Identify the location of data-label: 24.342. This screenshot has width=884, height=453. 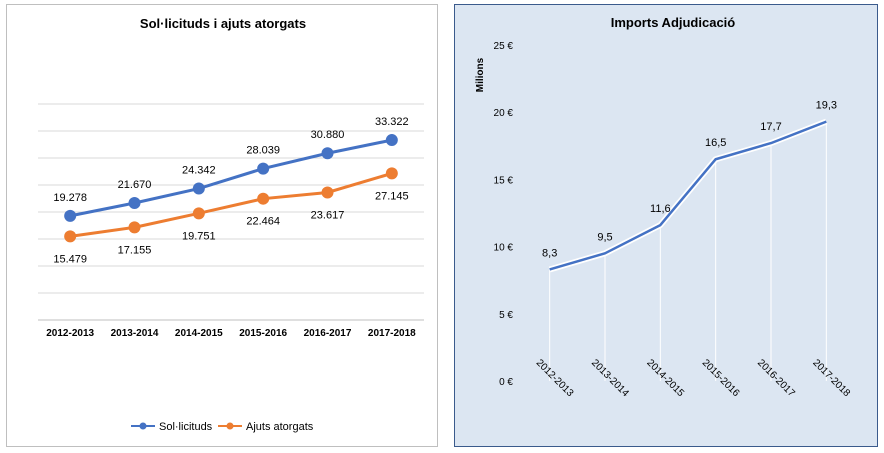
(199, 171).